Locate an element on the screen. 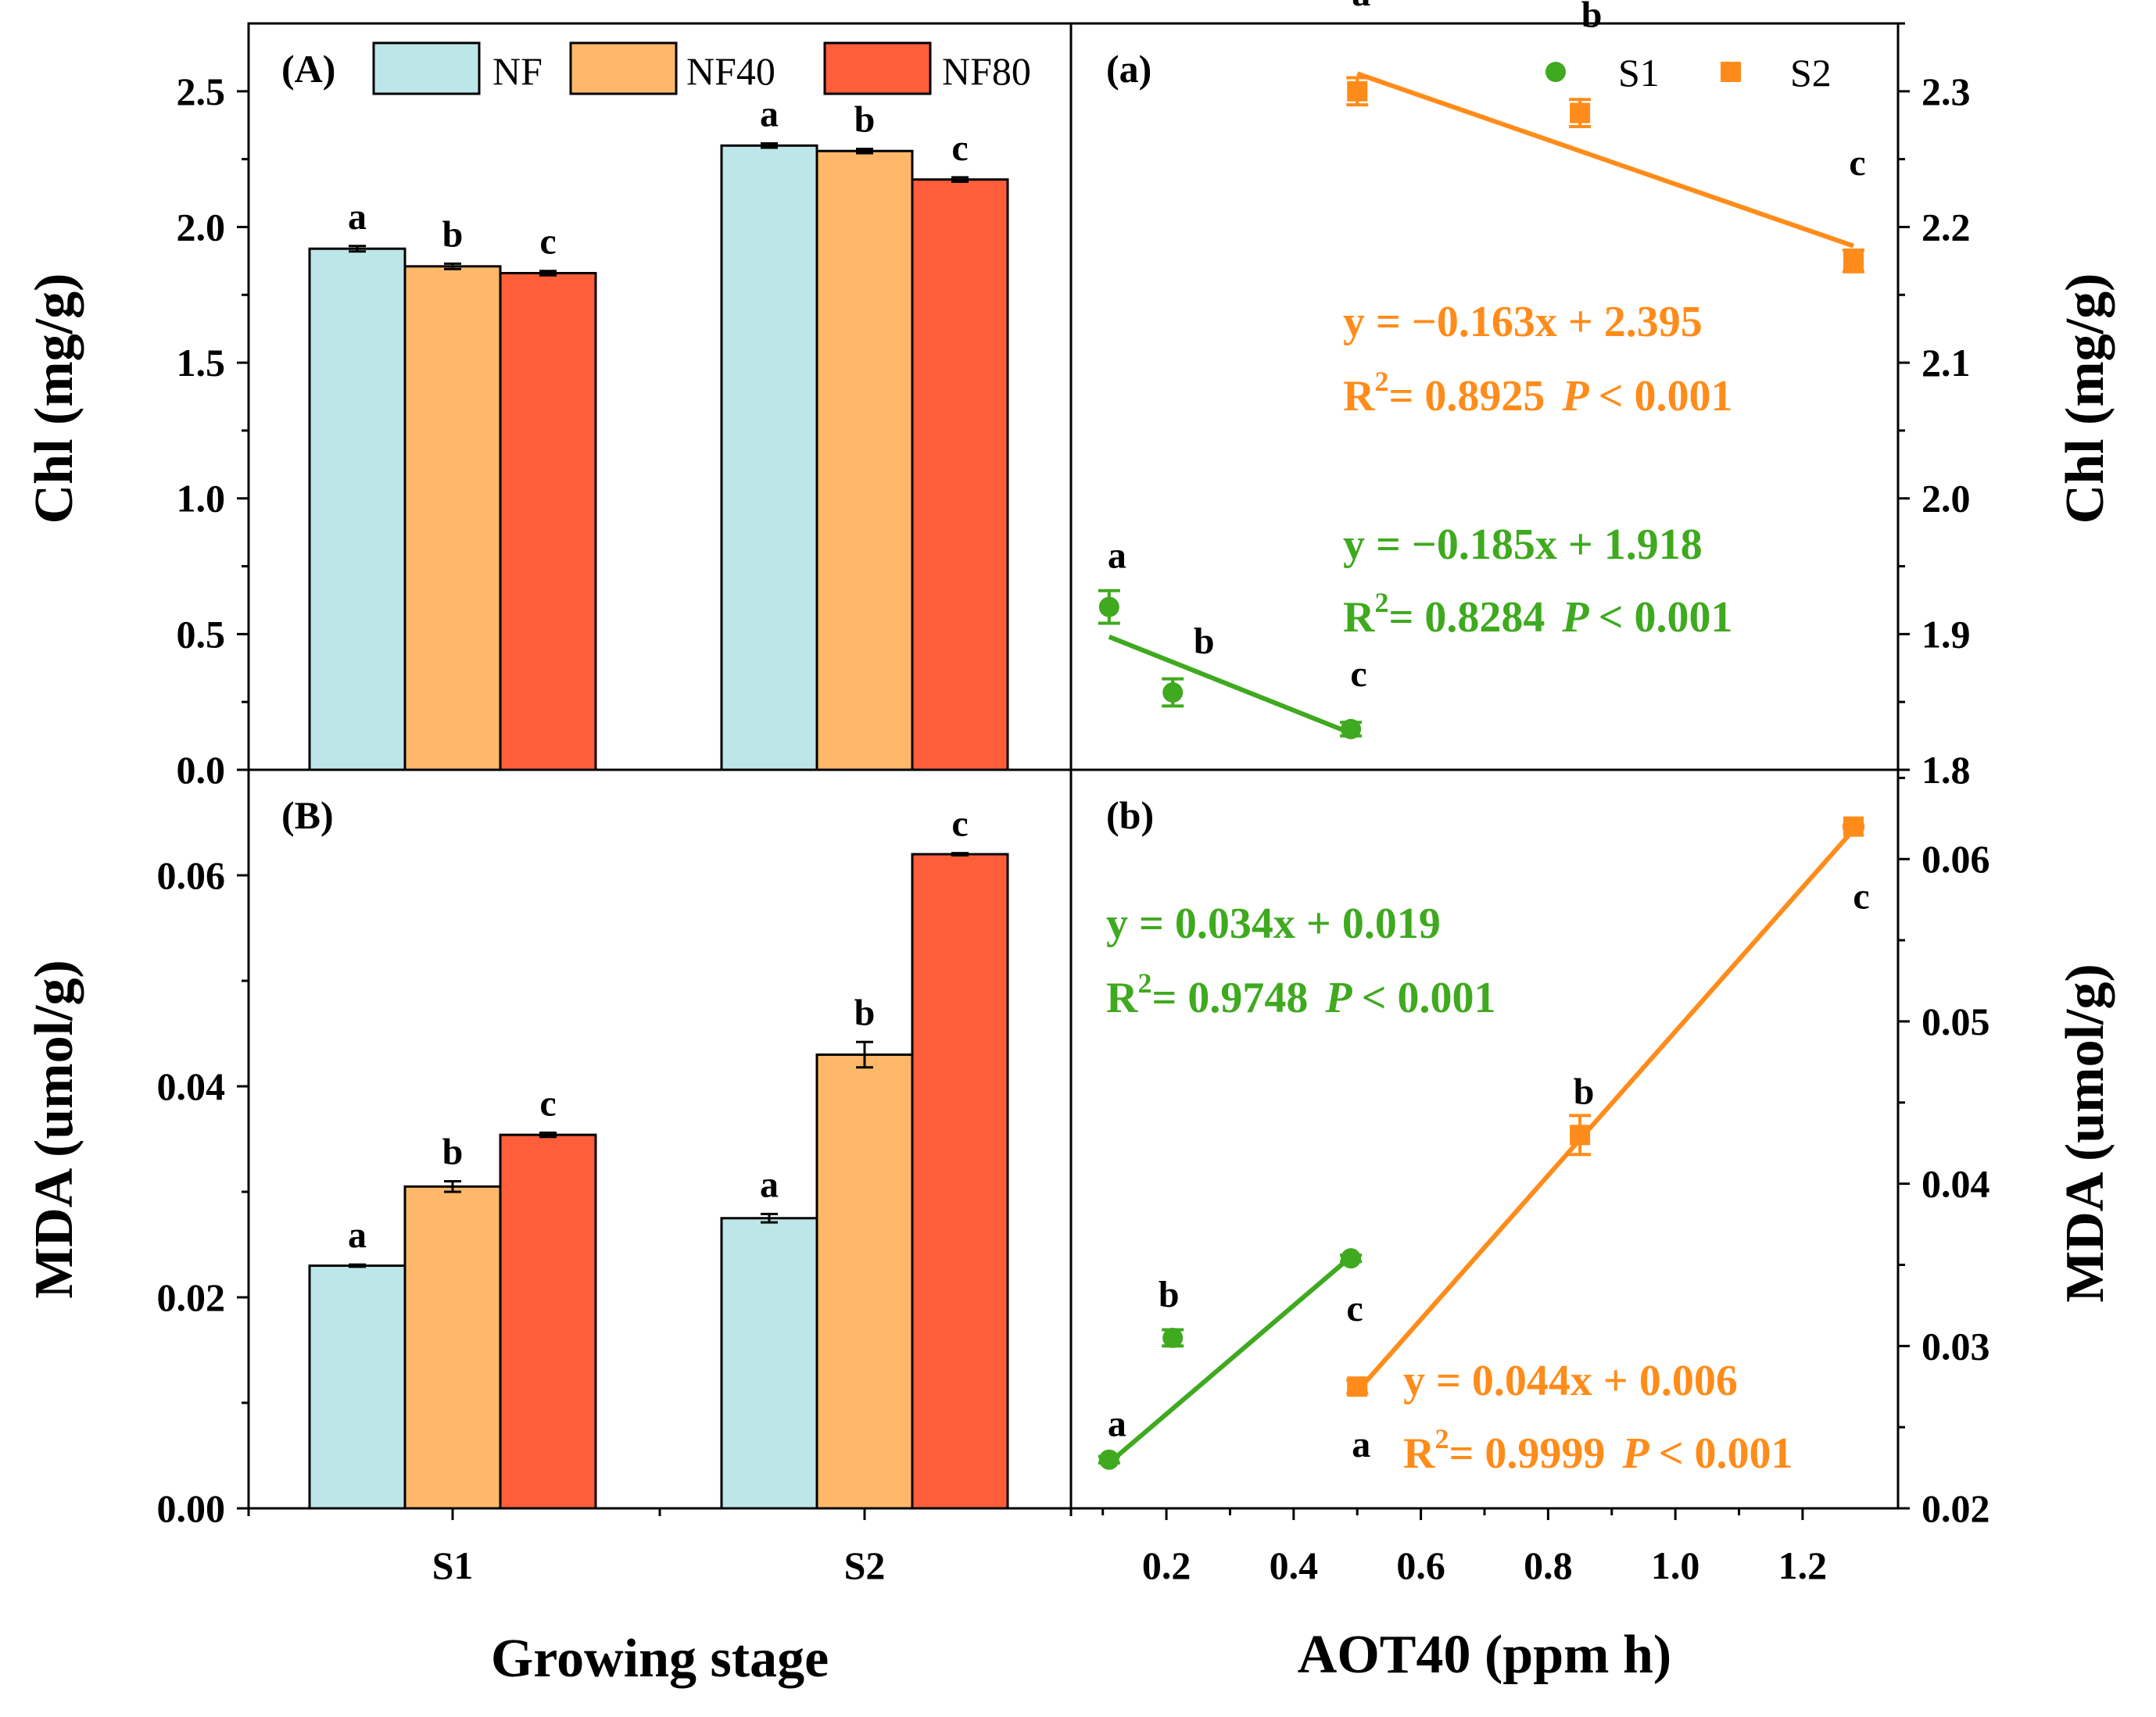  sig-letter-chl-s2-2: c is located at coordinates (1857, 163).